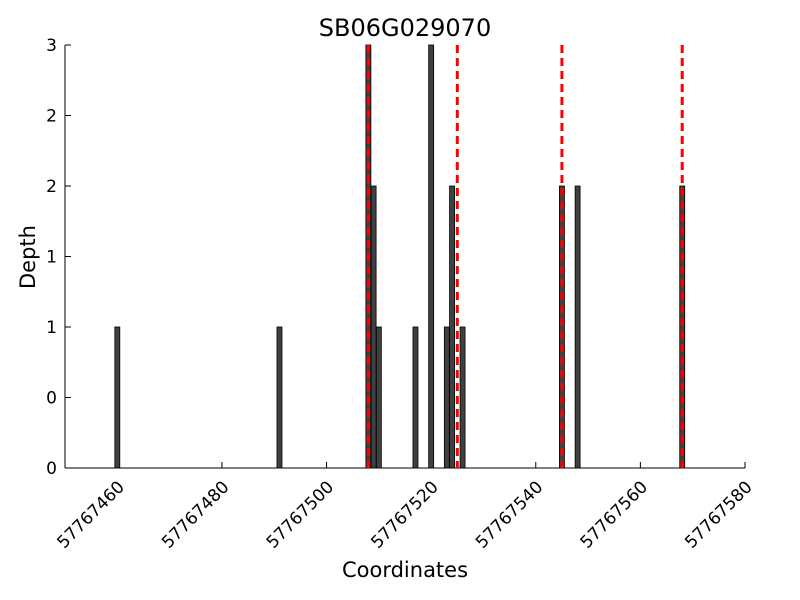  What do you see at coordinates (509, 514) in the screenshot?
I see `x-tick-label: 57767540` at bounding box center [509, 514].